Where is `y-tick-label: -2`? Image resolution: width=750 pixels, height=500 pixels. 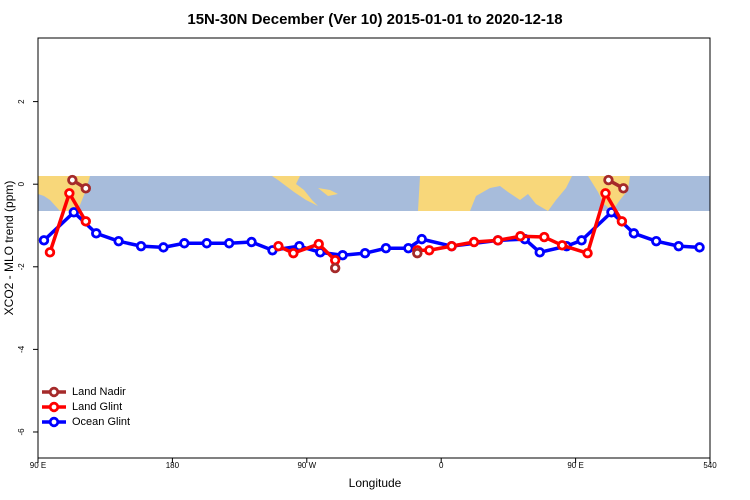
y-tick-label: -2 is located at coordinates (21, 267).